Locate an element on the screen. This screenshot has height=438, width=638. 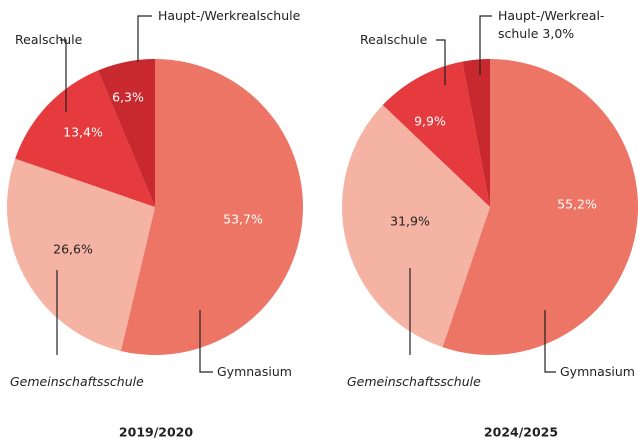
category-label: Haupt-/Werkreal-schule 3,0% is located at coordinates (551, 25).